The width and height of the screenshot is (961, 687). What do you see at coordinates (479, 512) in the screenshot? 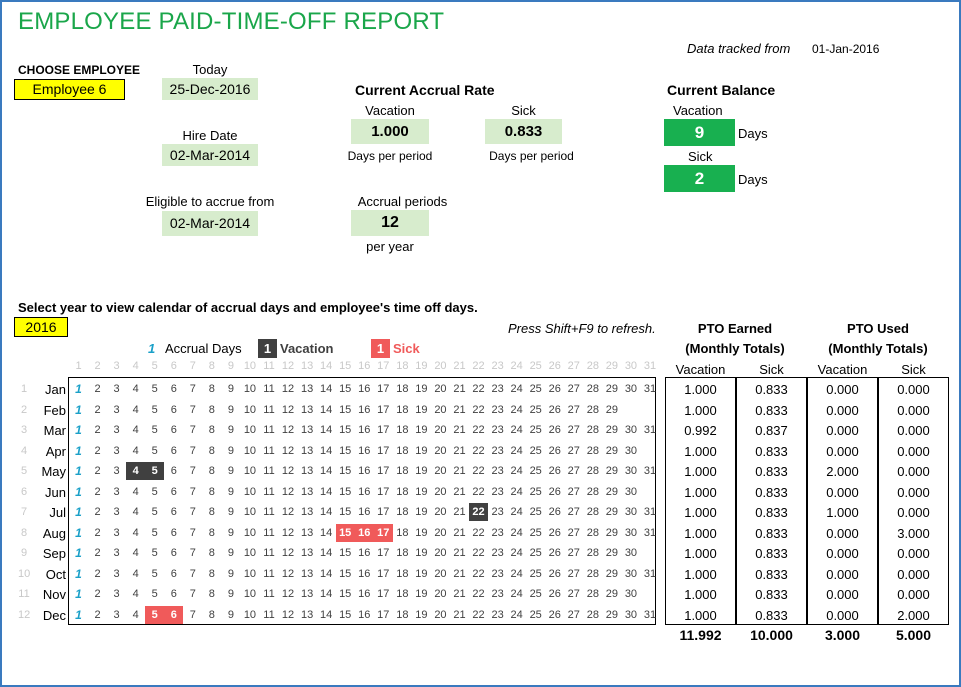
I see `vacation-day: 22` at bounding box center [479, 512].